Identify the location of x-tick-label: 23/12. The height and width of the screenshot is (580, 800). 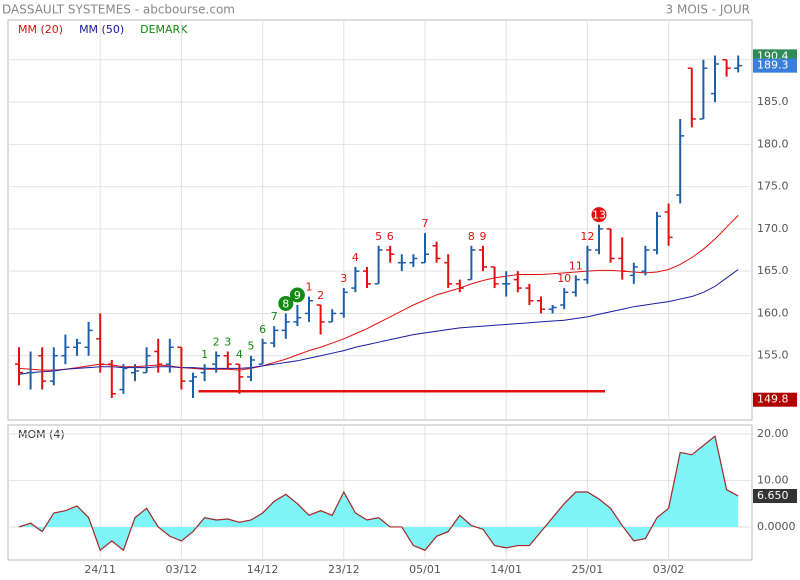
(344, 569).